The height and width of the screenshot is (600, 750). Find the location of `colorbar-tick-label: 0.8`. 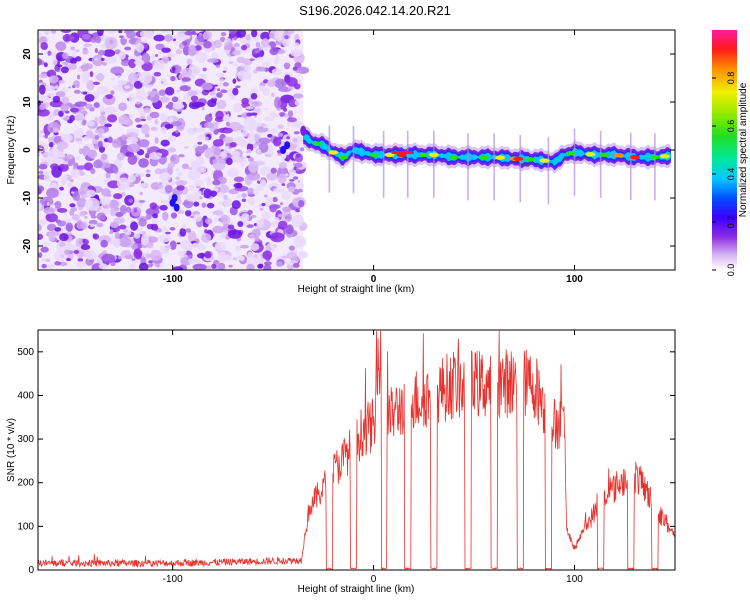

colorbar-tick-label: 0.8 is located at coordinates (731, 78).